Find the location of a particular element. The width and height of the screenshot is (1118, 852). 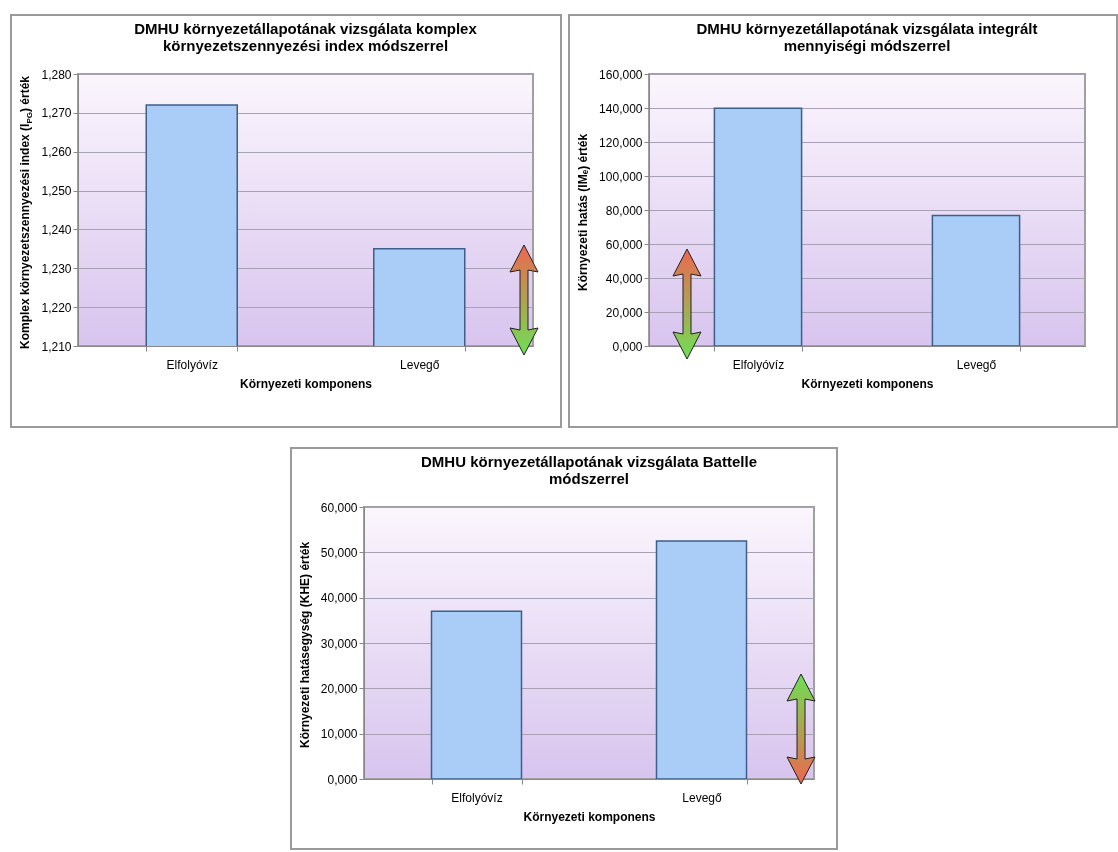

y-tick-label: 1,250 is located at coordinates (56, 191).